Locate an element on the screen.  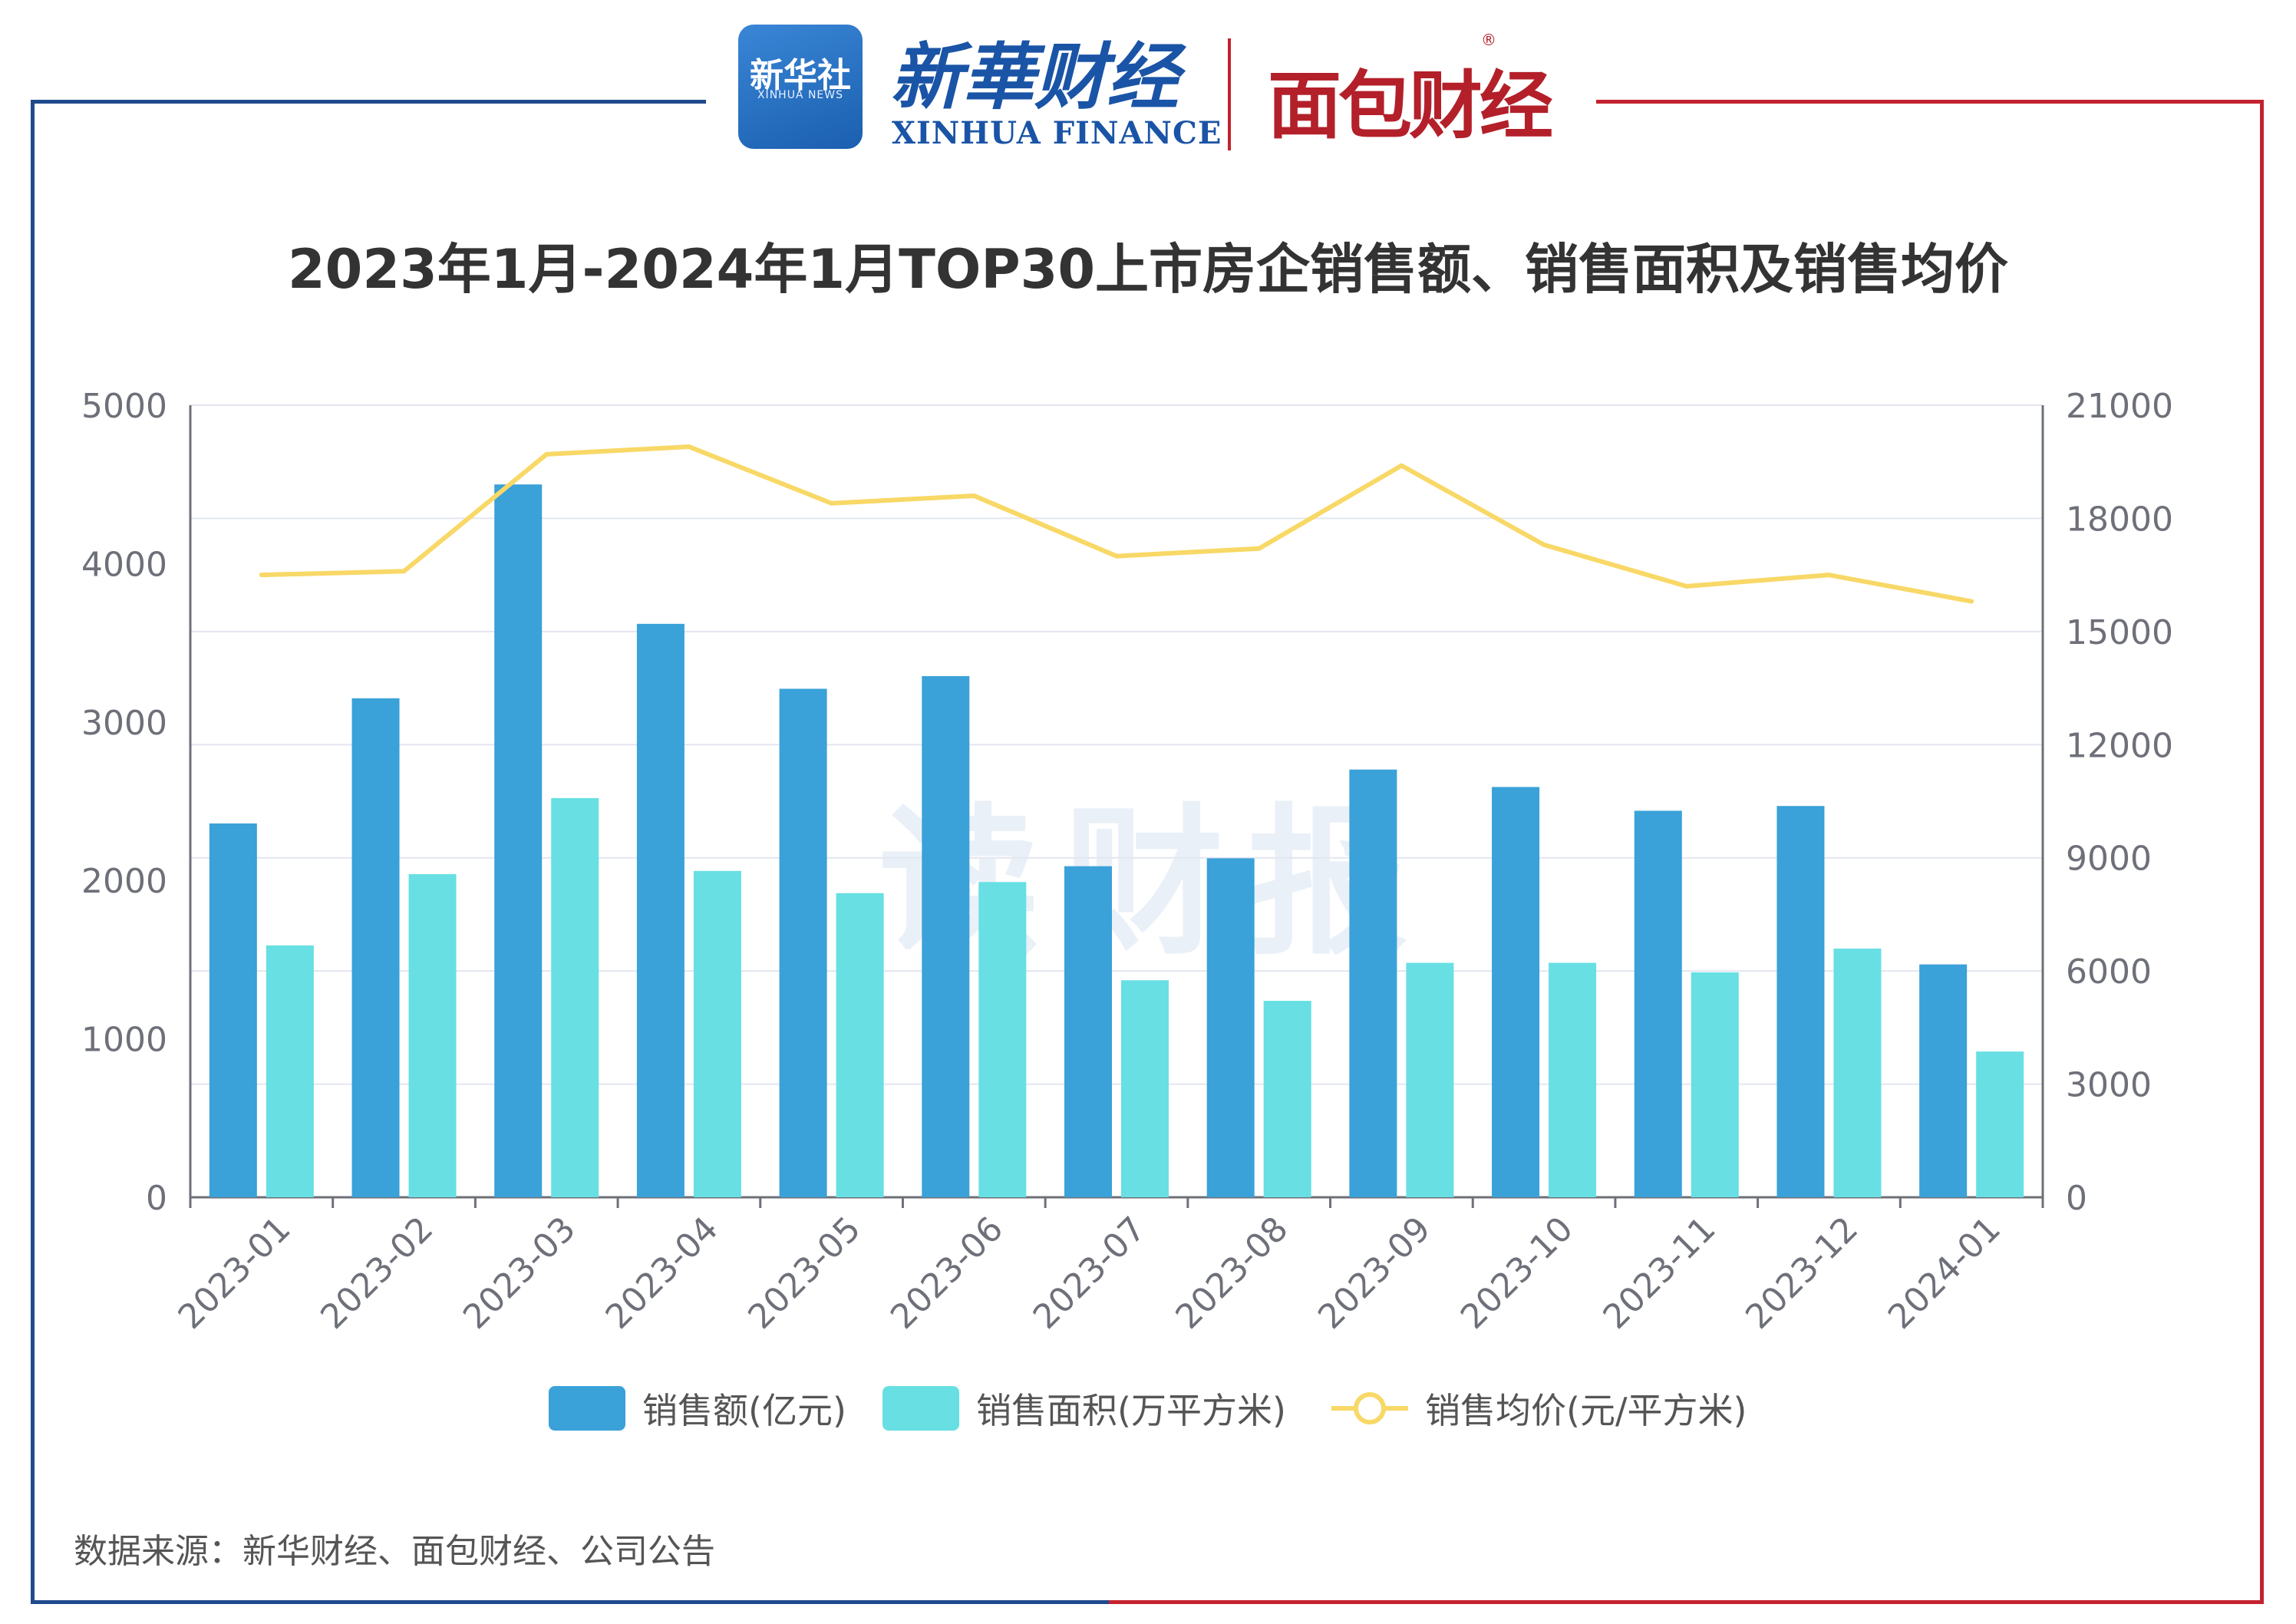
x-tick-label: 2023-06 is located at coordinates (947, 1273).